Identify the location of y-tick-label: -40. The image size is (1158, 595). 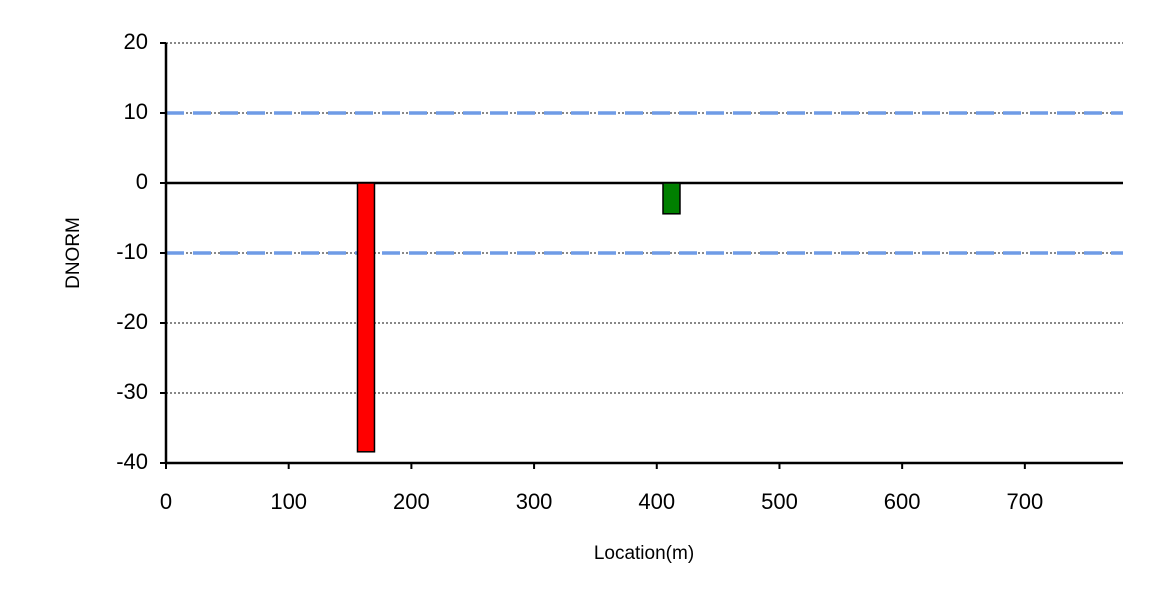
(132, 461).